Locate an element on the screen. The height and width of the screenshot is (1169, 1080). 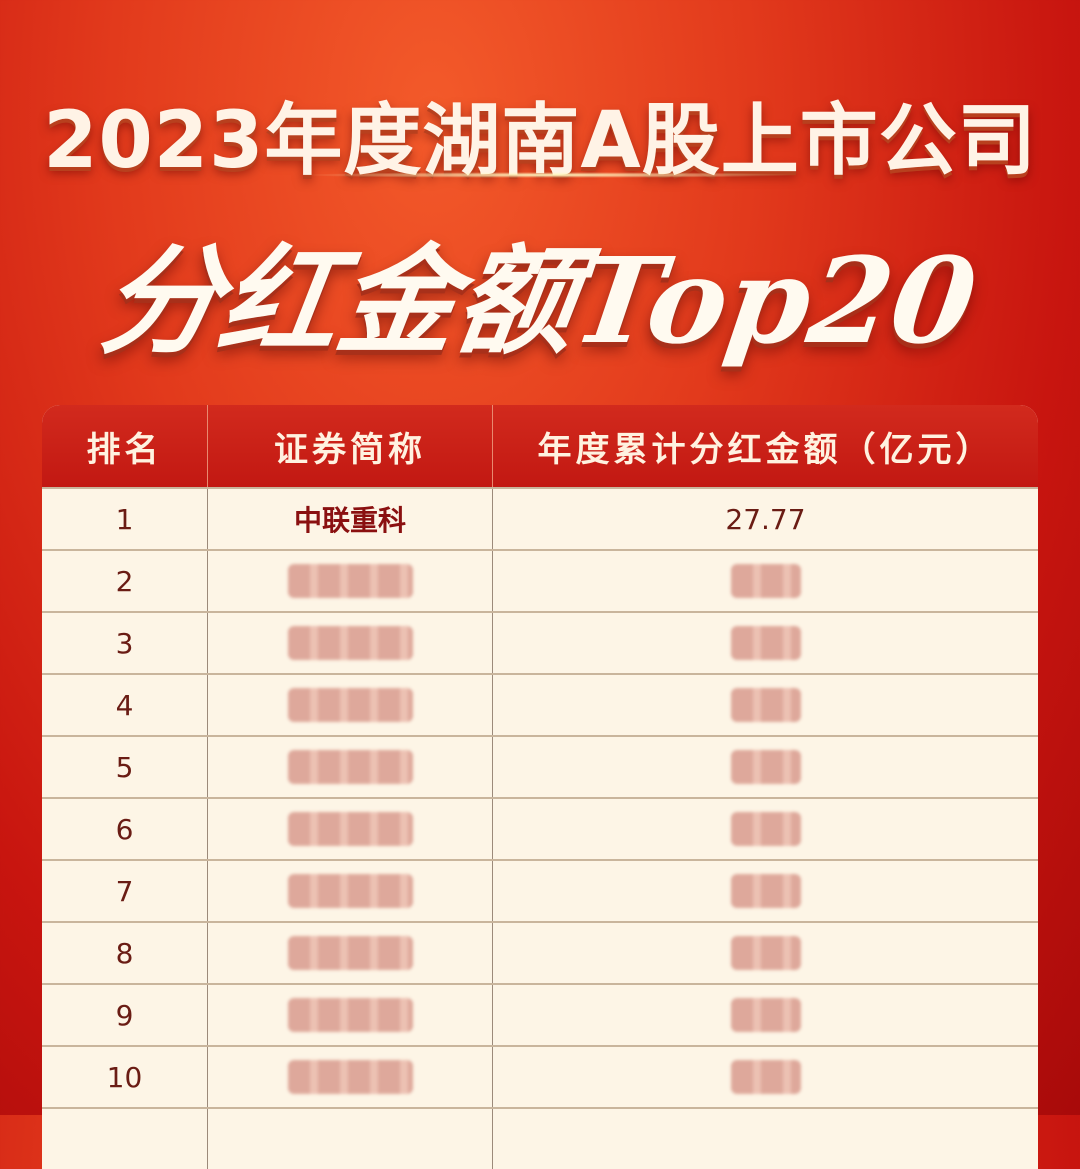
rank-cell: 3 is located at coordinates (125, 643).